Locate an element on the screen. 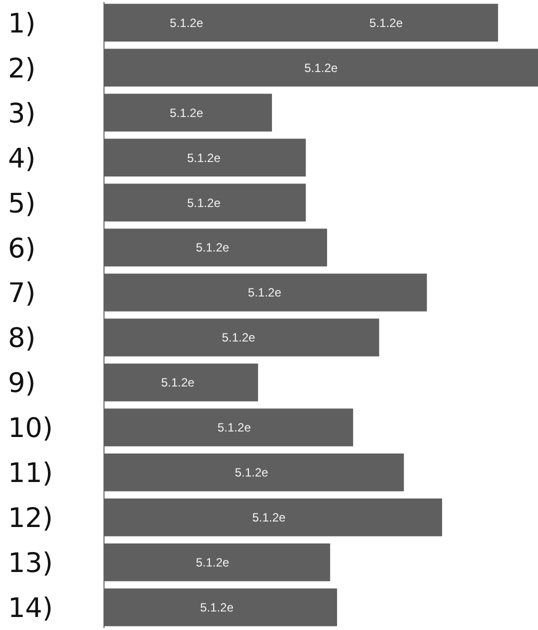 Image resolution: width=538 pixels, height=630 pixels. y-tick-label: 10) is located at coordinates (30, 428).